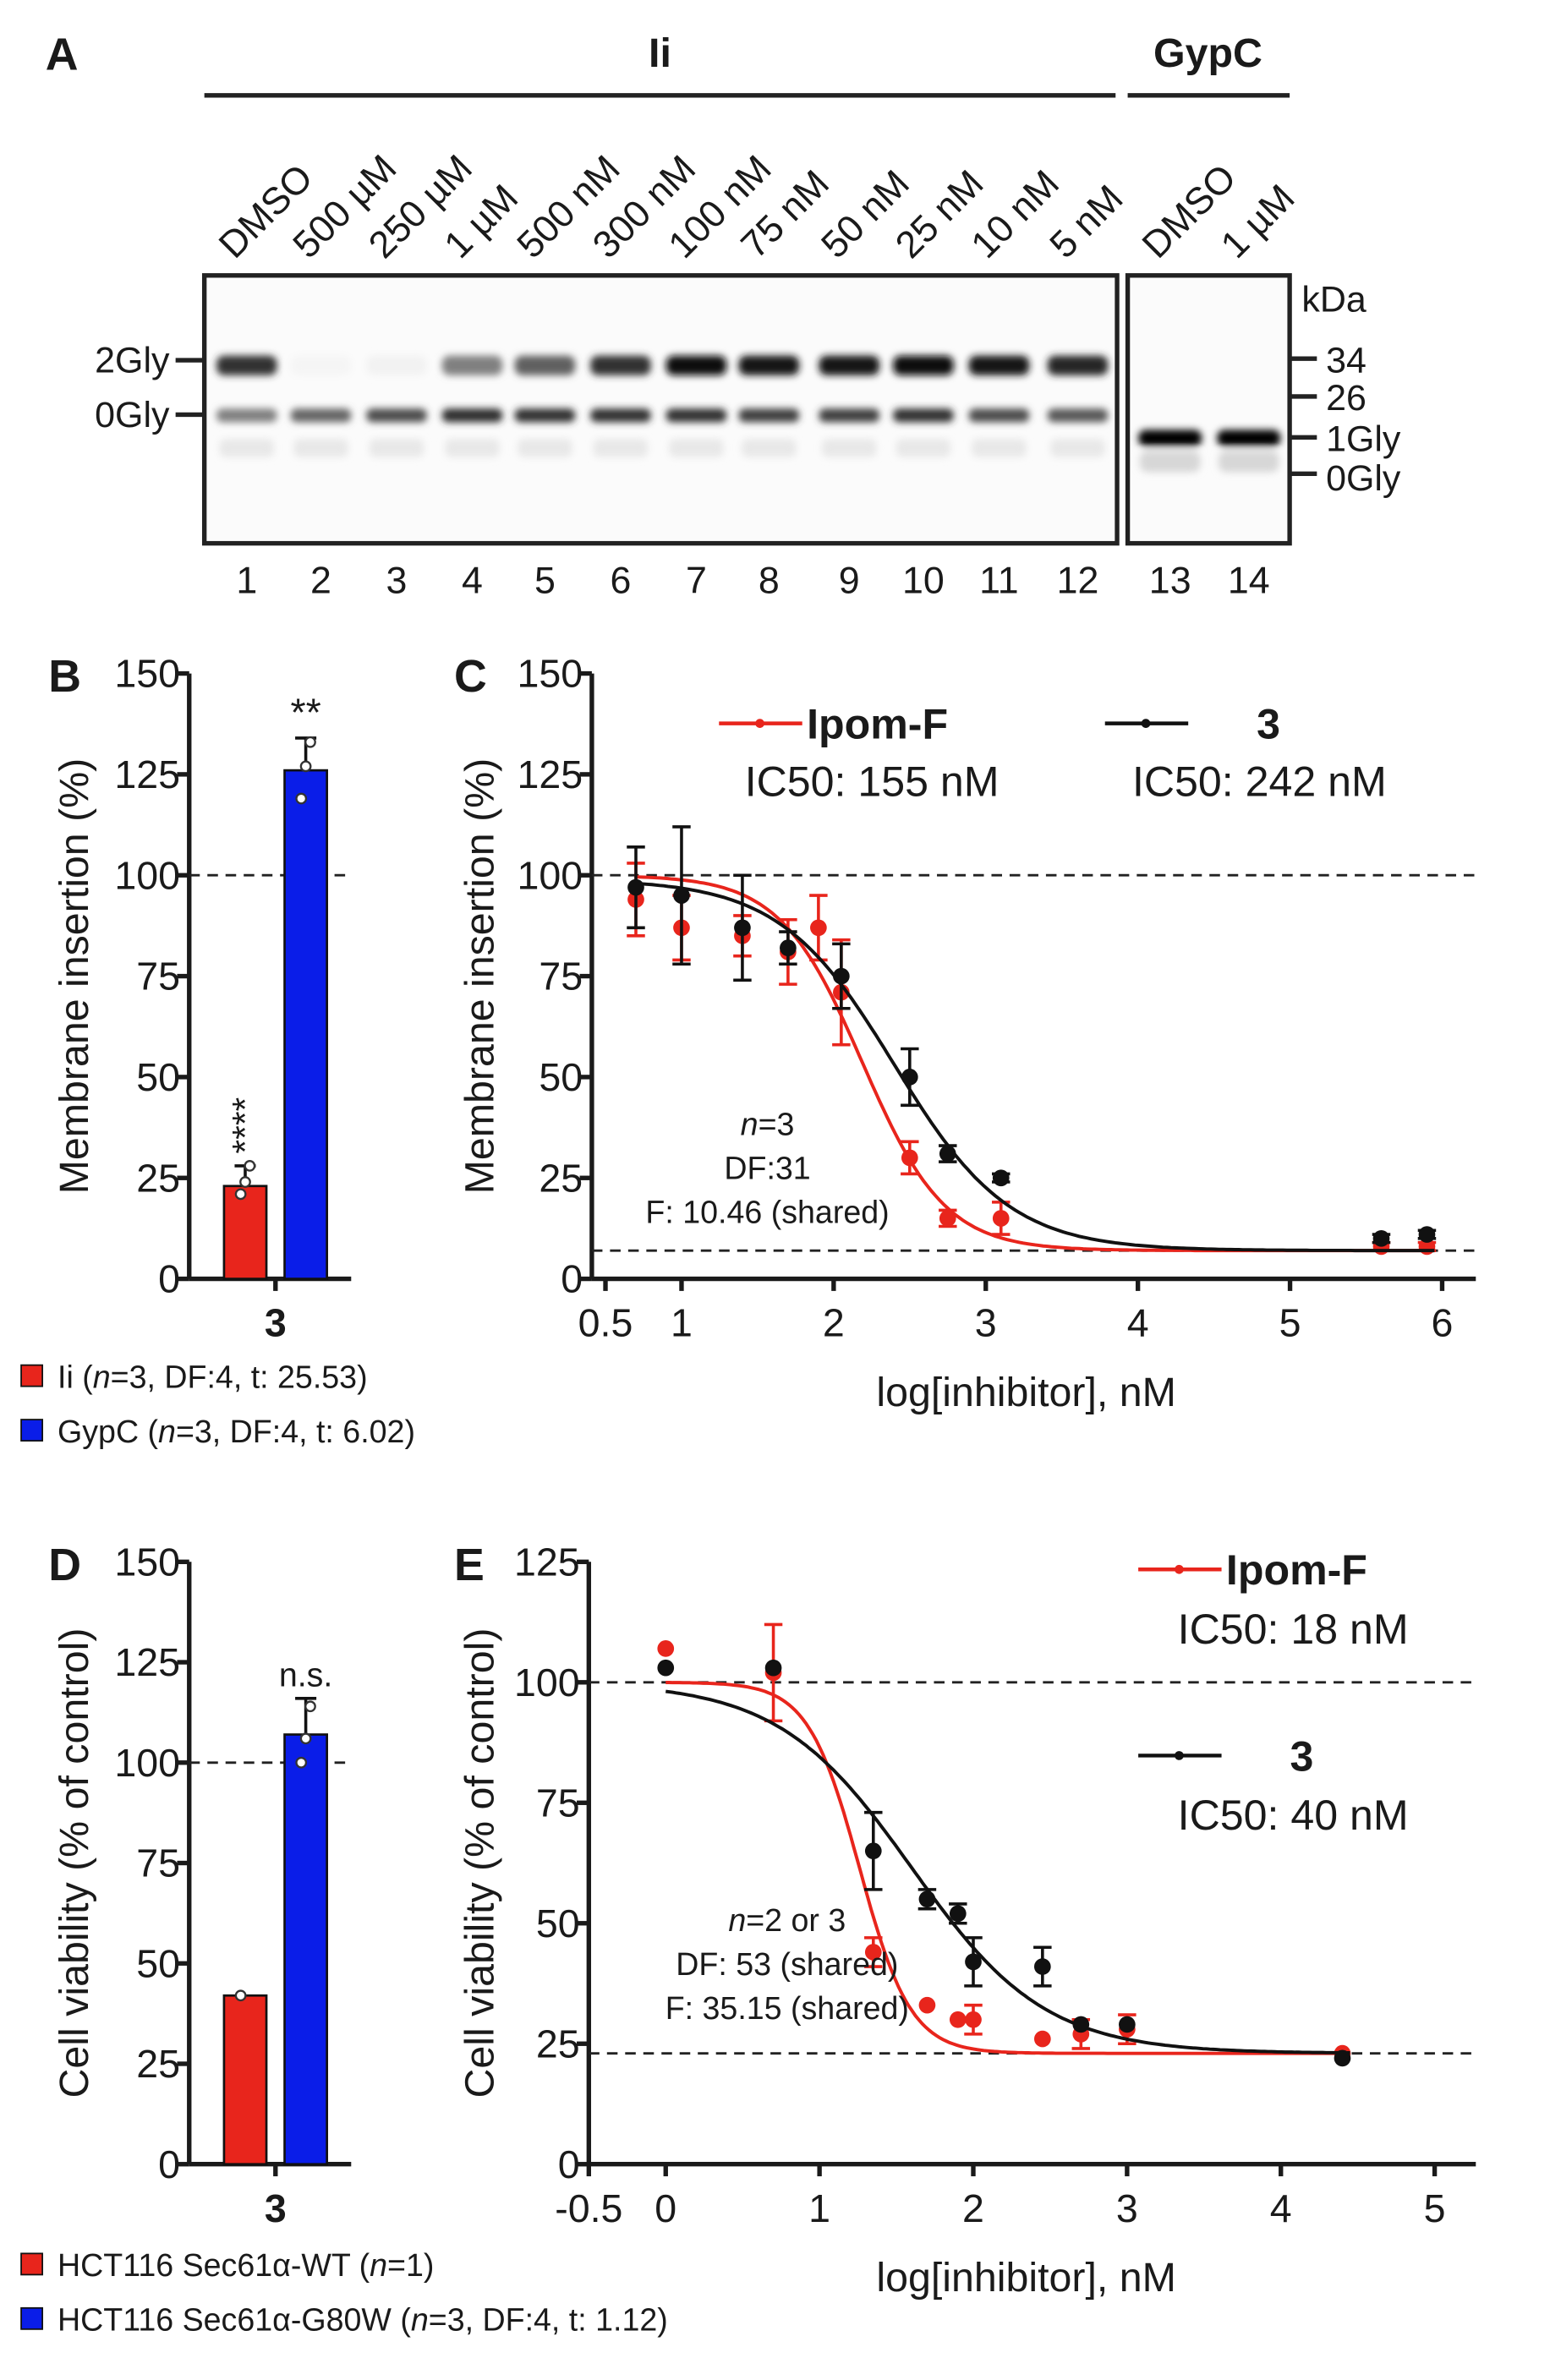 This screenshot has width=1550, height=2380. Describe the element at coordinates (550, 674) in the screenshot. I see `y-tick-label: 150` at that location.